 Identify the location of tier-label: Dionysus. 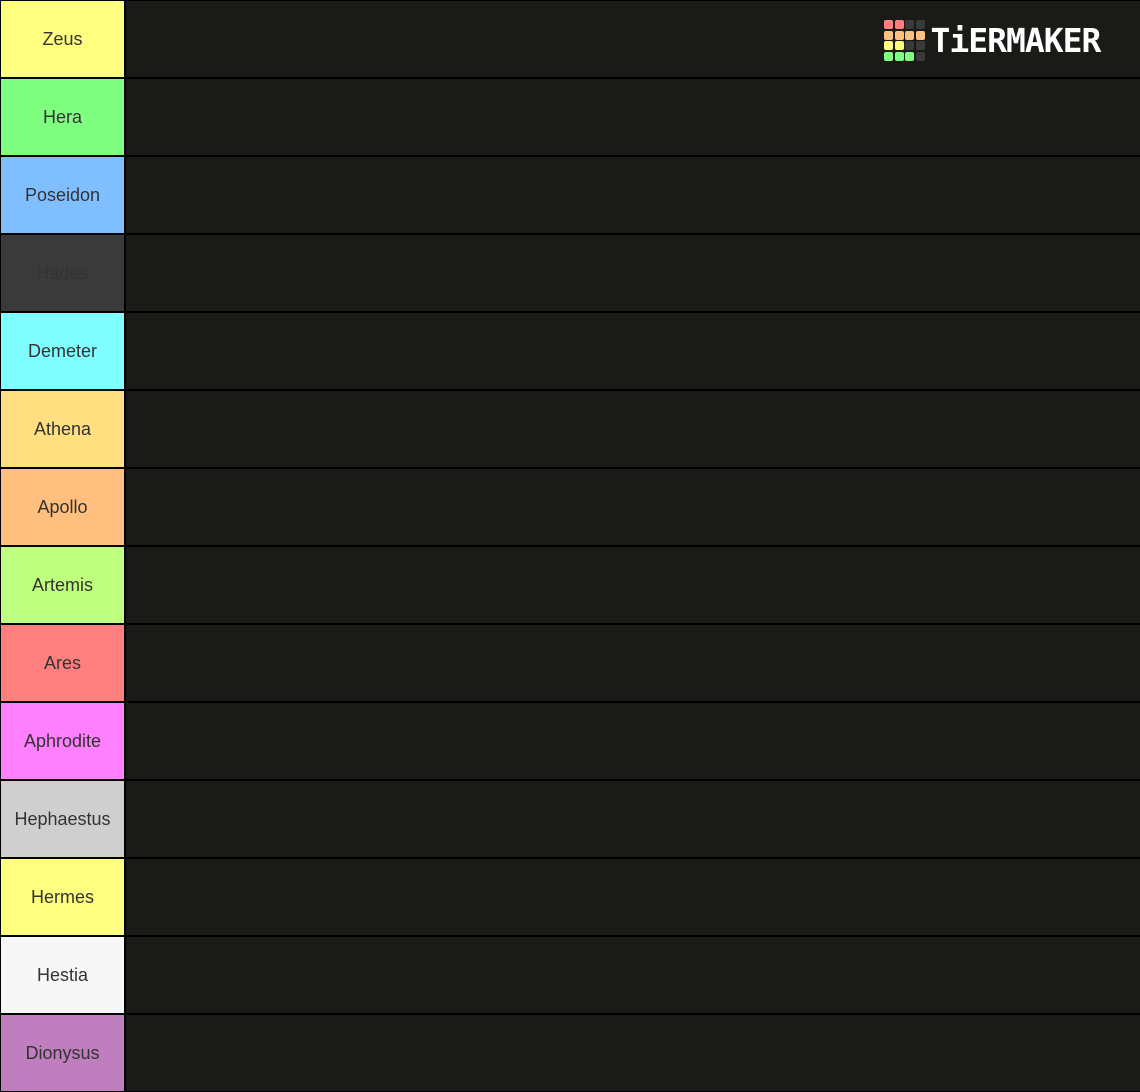
(63, 1053).